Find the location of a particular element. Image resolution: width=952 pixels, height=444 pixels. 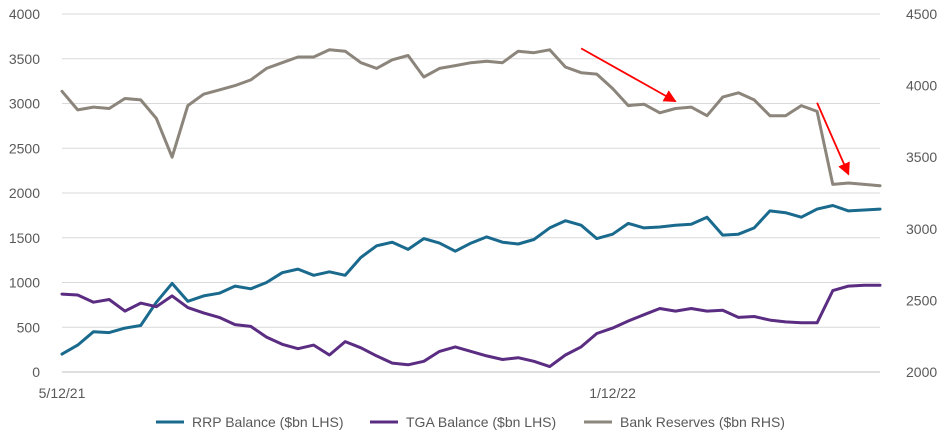

left-tick-label: 2500 is located at coordinates (24, 148).